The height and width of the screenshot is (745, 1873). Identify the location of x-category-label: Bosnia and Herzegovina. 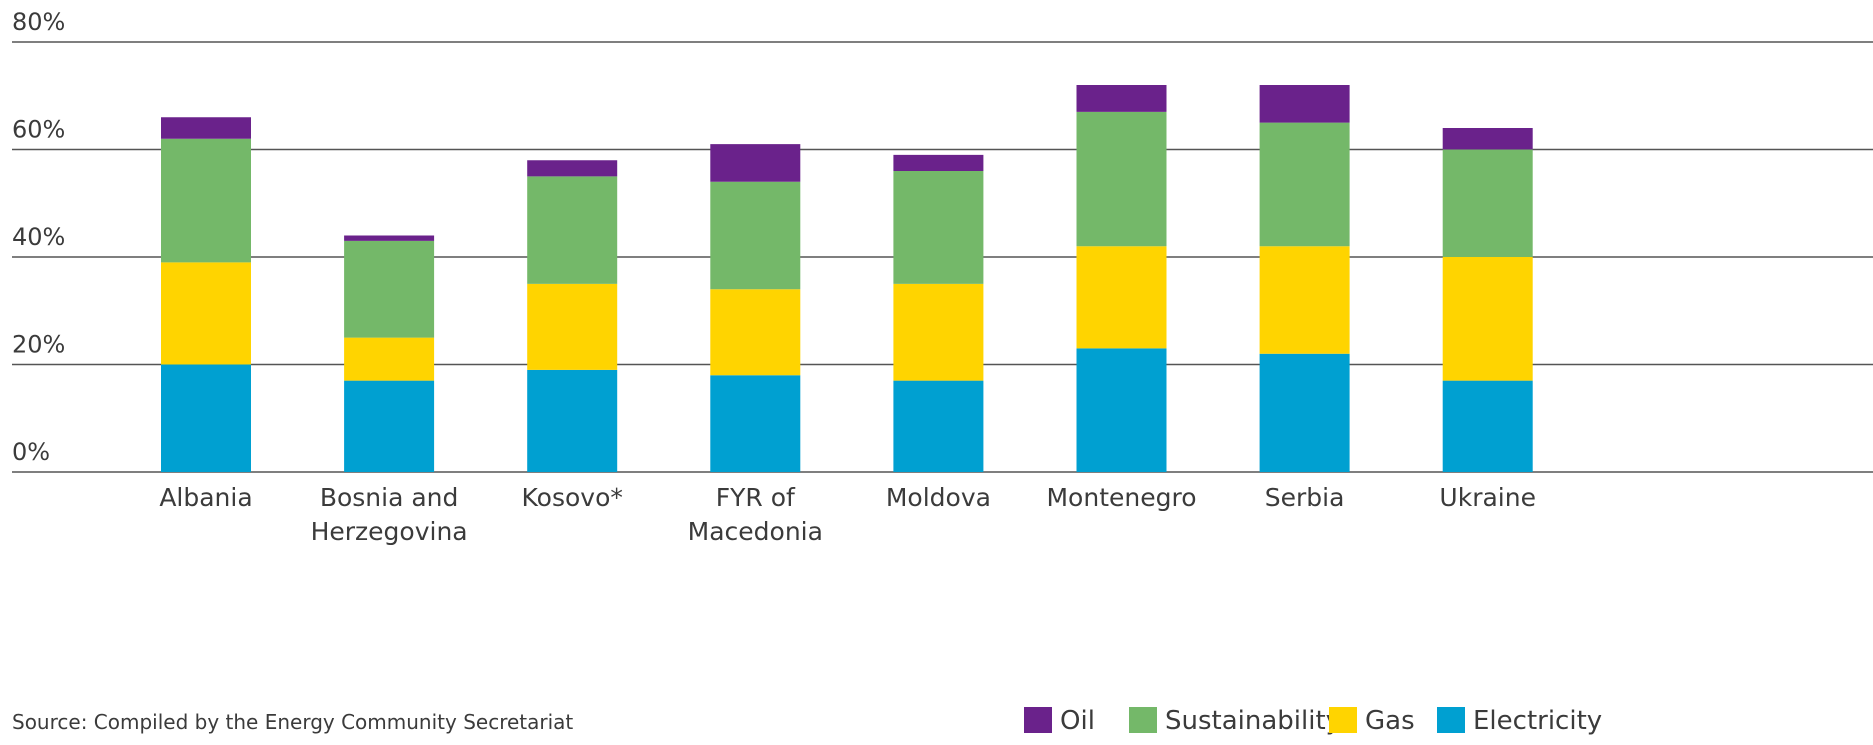
(389, 514).